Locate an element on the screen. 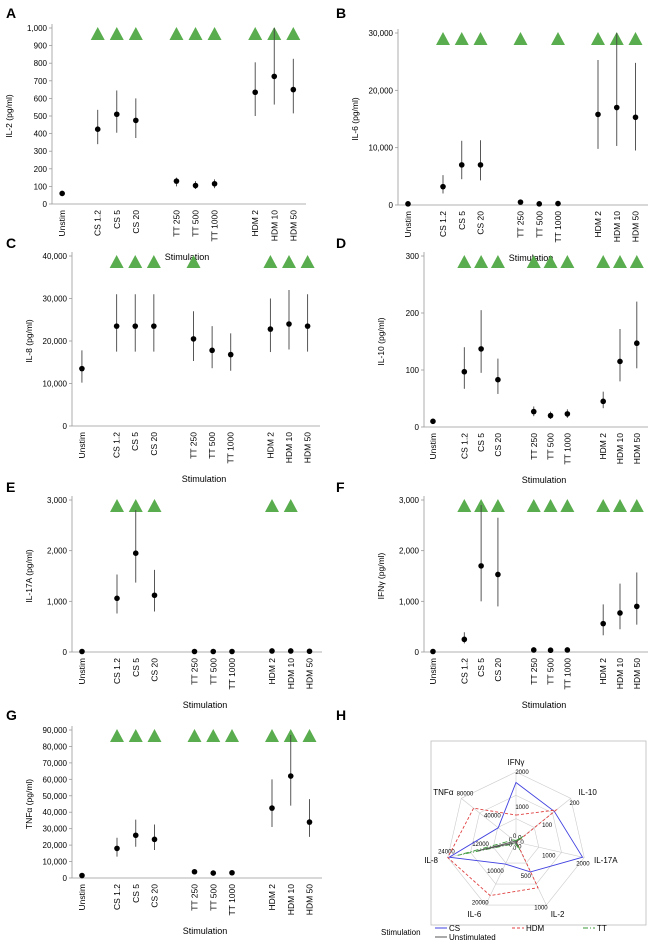  y-axis-label: IL-10 (pg/ml) is located at coordinates (381, 341).